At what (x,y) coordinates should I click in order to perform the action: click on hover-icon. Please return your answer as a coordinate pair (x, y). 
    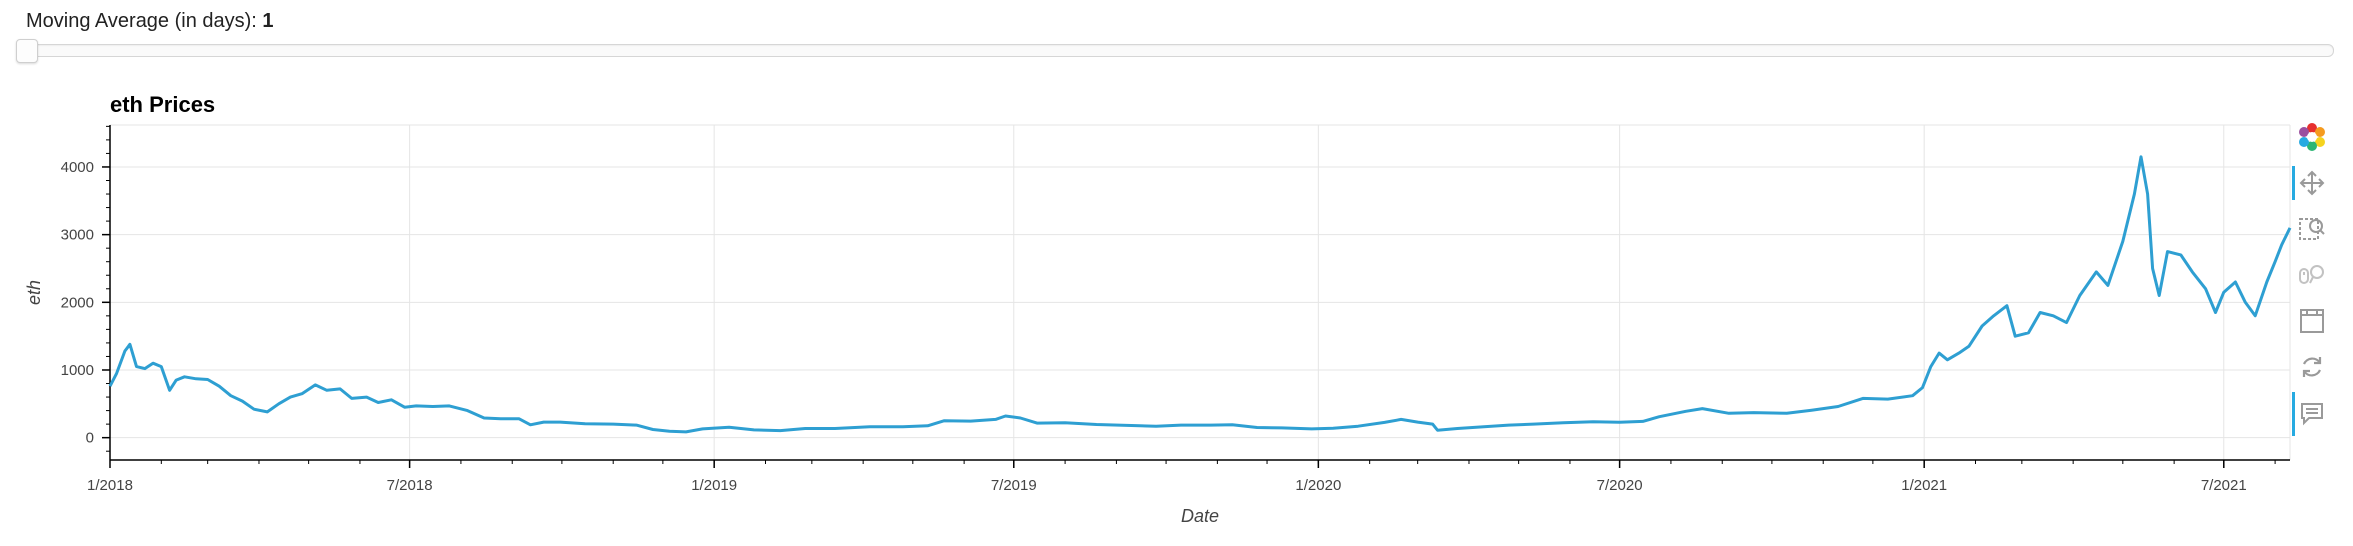
    Looking at the image, I should click on (2312, 414).